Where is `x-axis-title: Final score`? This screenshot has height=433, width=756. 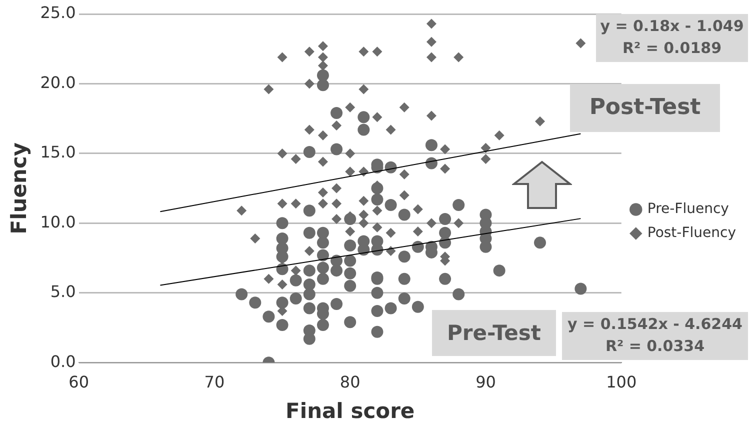 x-axis-title: Final score is located at coordinates (350, 410).